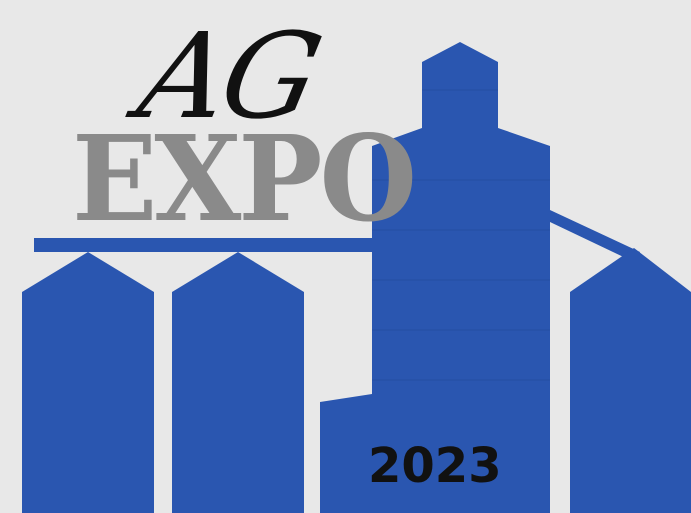 Image resolution: width=691 pixels, height=513 pixels. Describe the element at coordinates (435, 466) in the screenshot. I see `logo-year: 2023` at that location.